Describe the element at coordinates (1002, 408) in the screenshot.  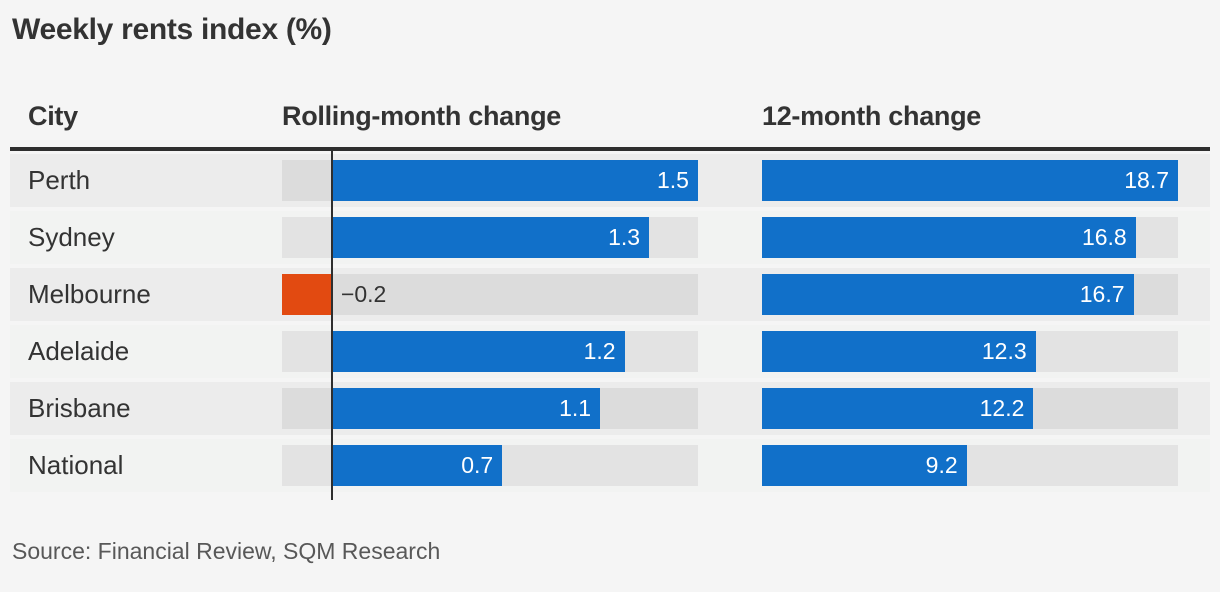
I see `bar-value-label: 12.2` at that location.